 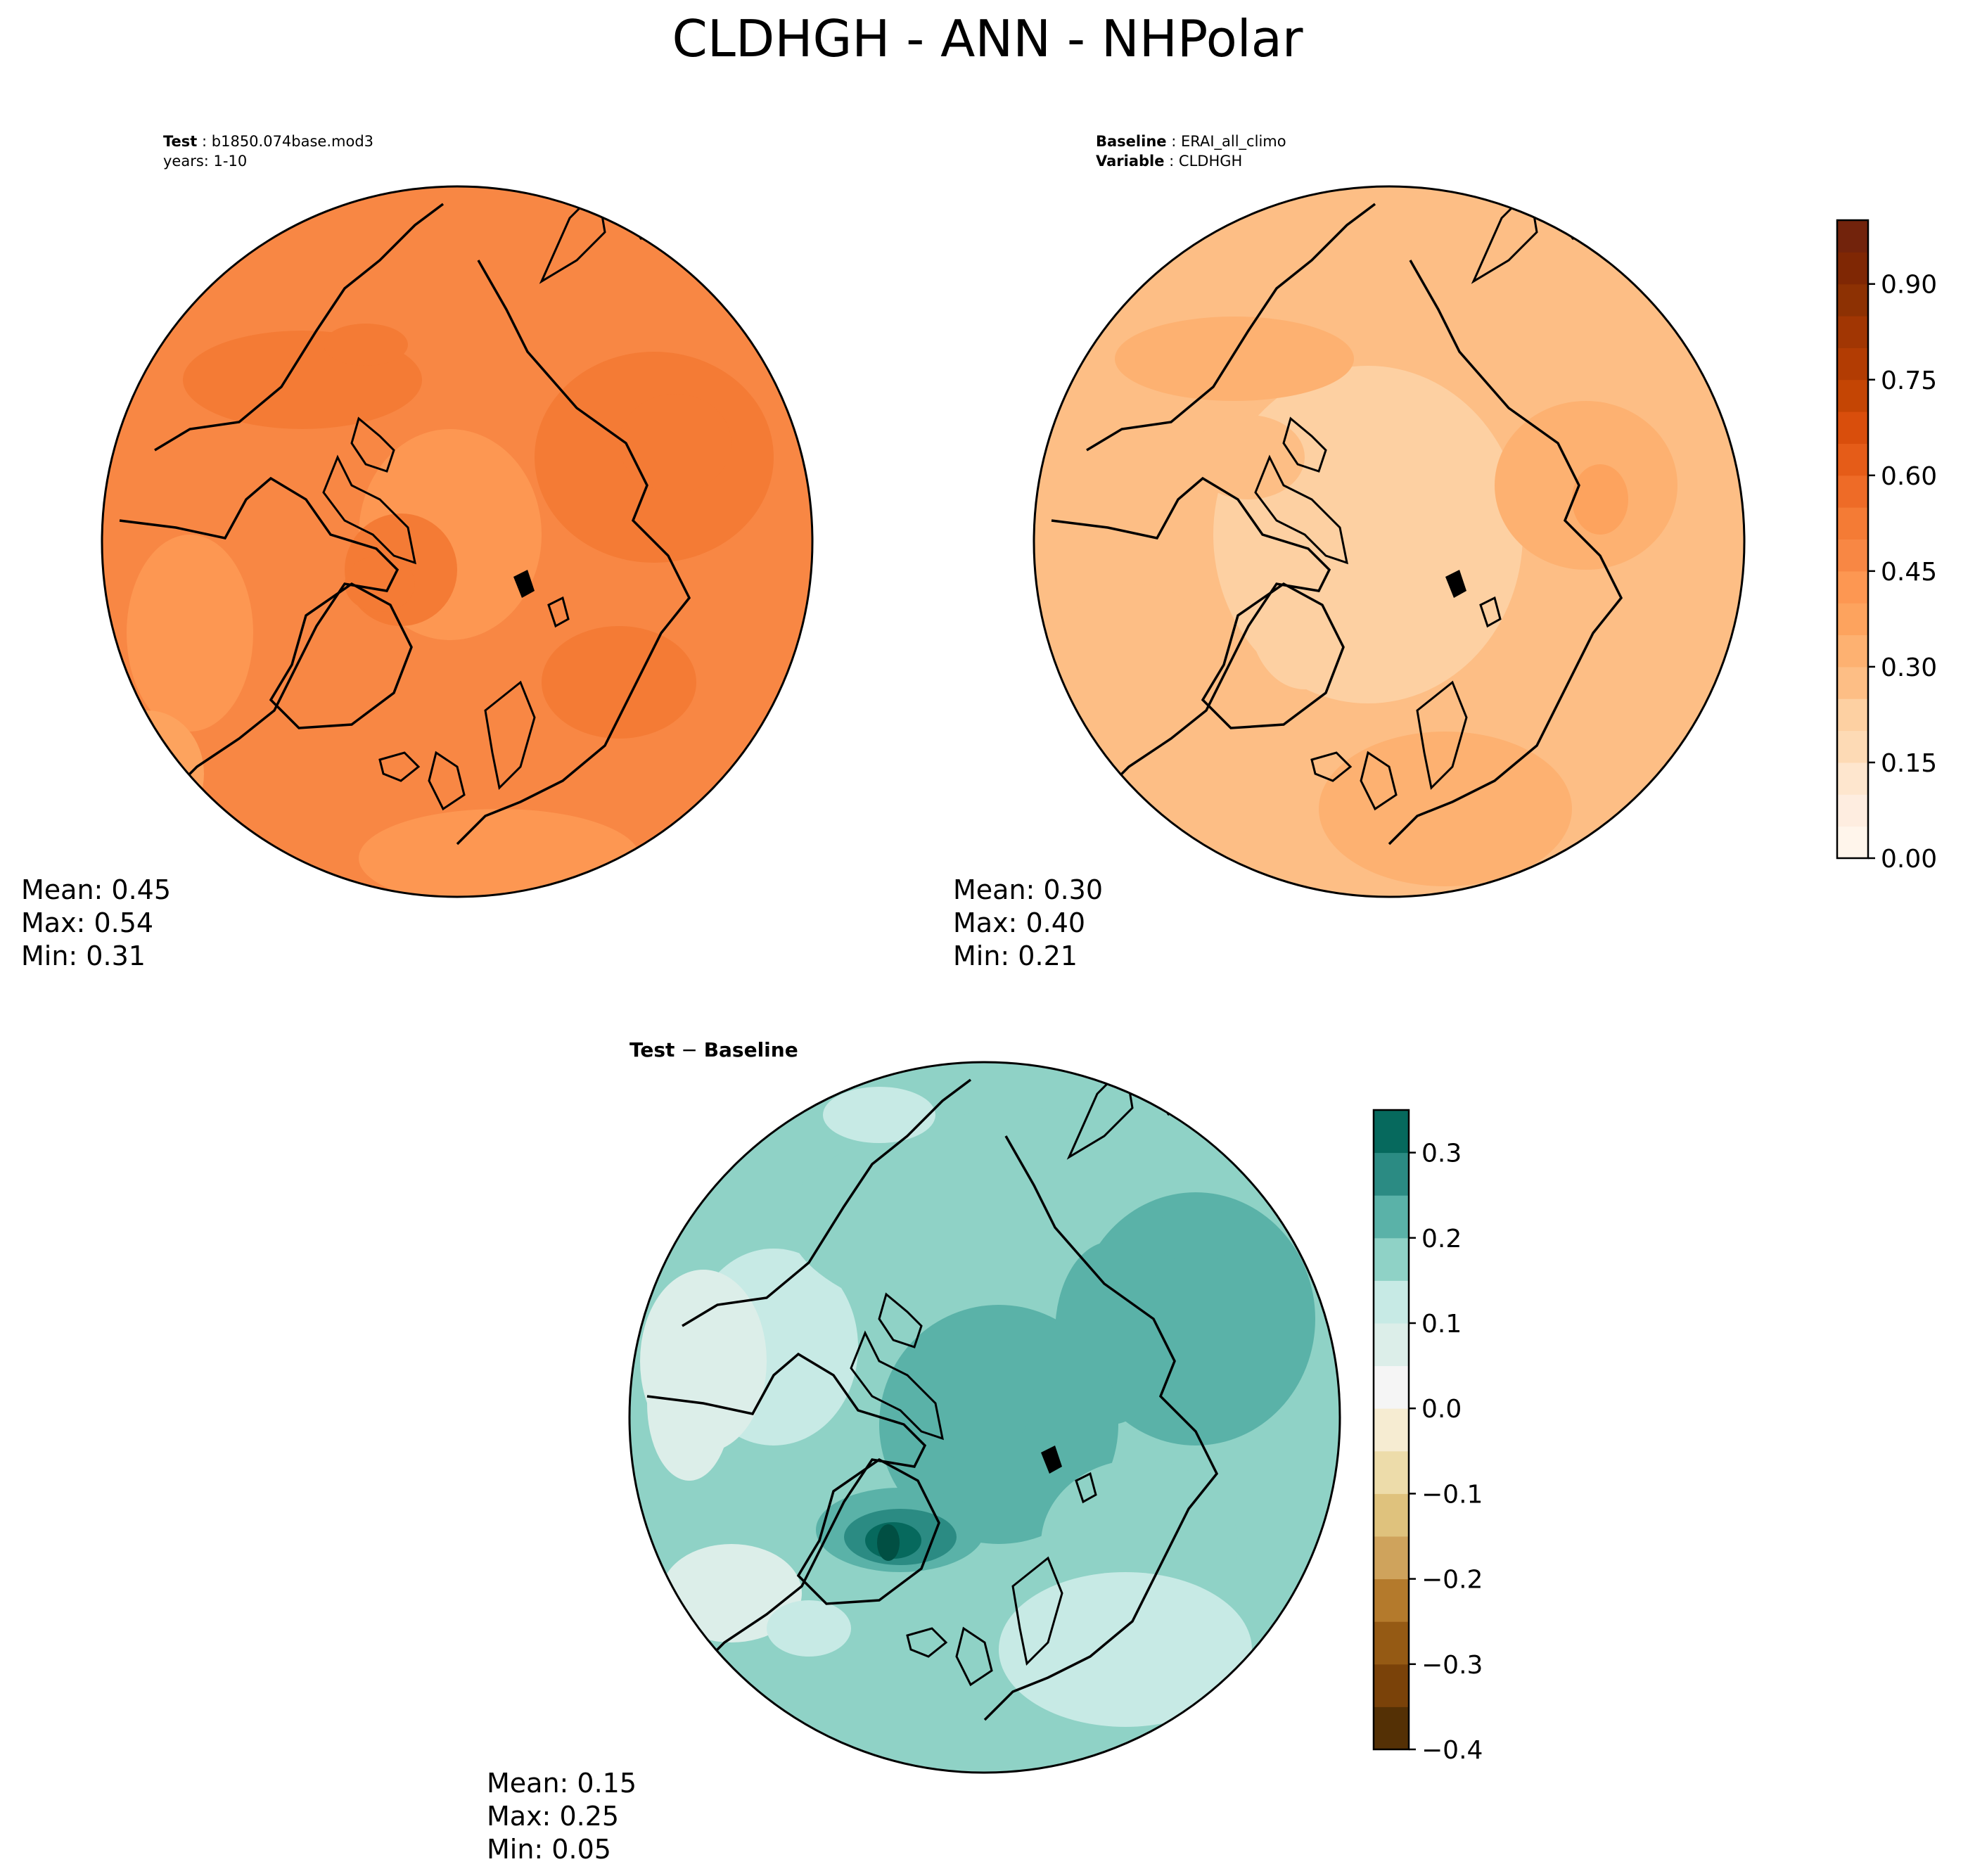 I want to click on variable-header-value: CLDHGH, so click(x=1210, y=161).